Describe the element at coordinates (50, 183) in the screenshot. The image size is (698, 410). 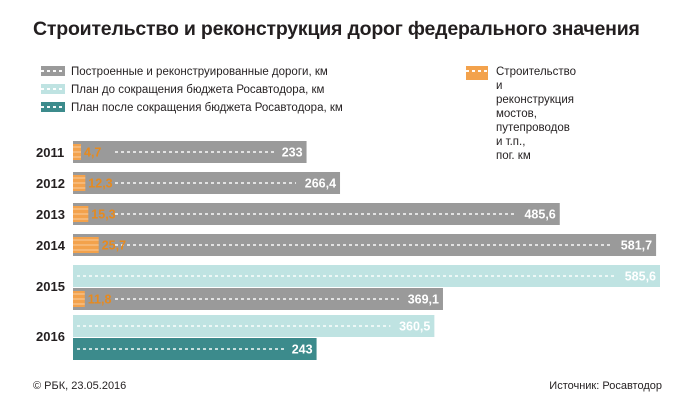
I see `year-label-2012: 2012` at that location.